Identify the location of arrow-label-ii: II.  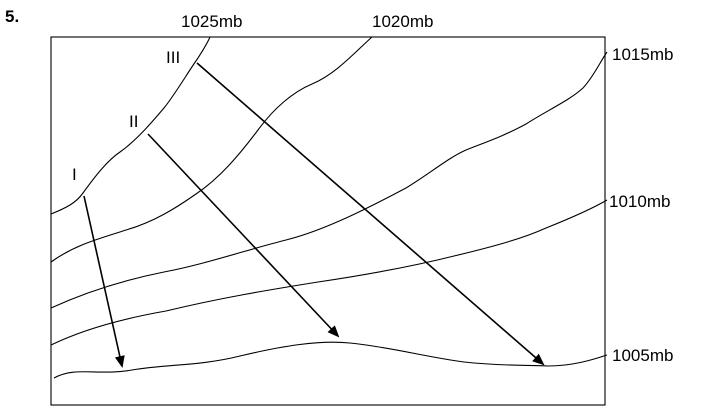
(133, 121).